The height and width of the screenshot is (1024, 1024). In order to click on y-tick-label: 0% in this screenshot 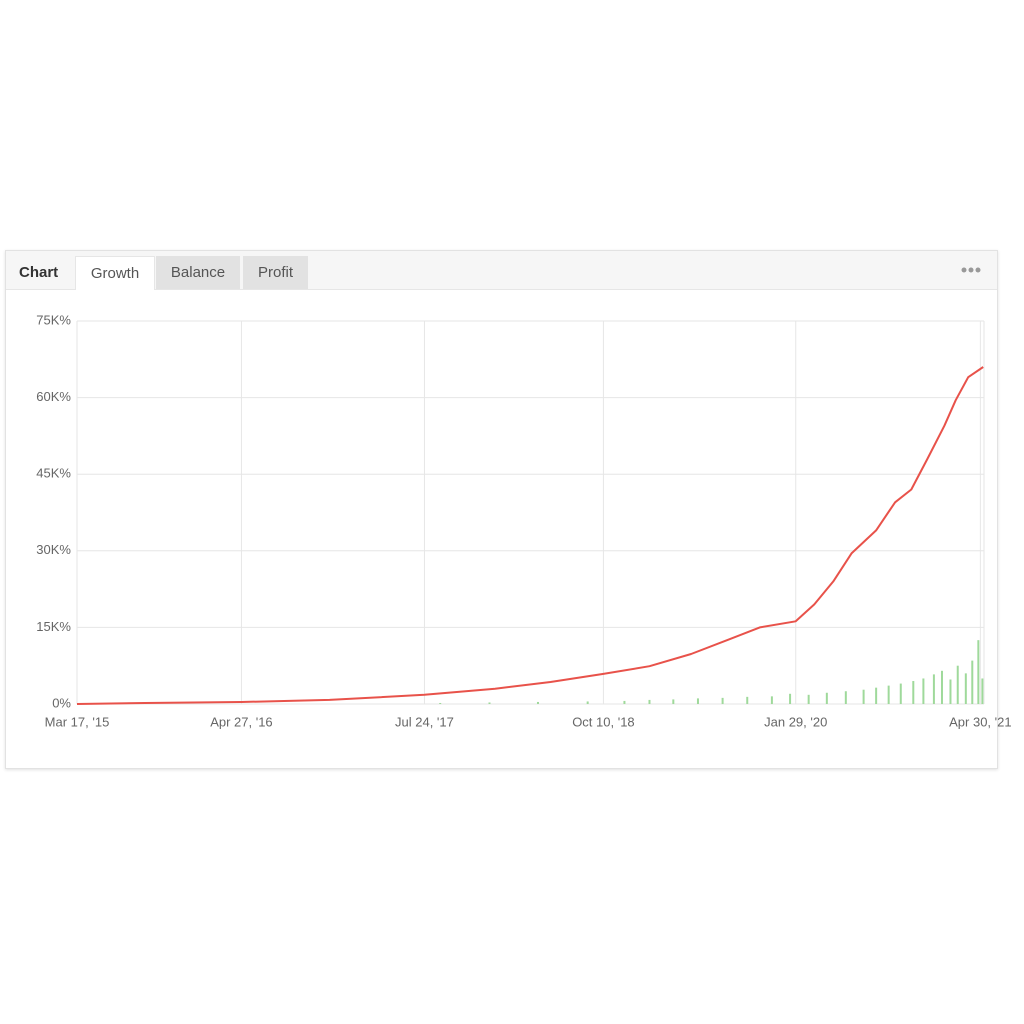, I will do `click(61, 702)`.